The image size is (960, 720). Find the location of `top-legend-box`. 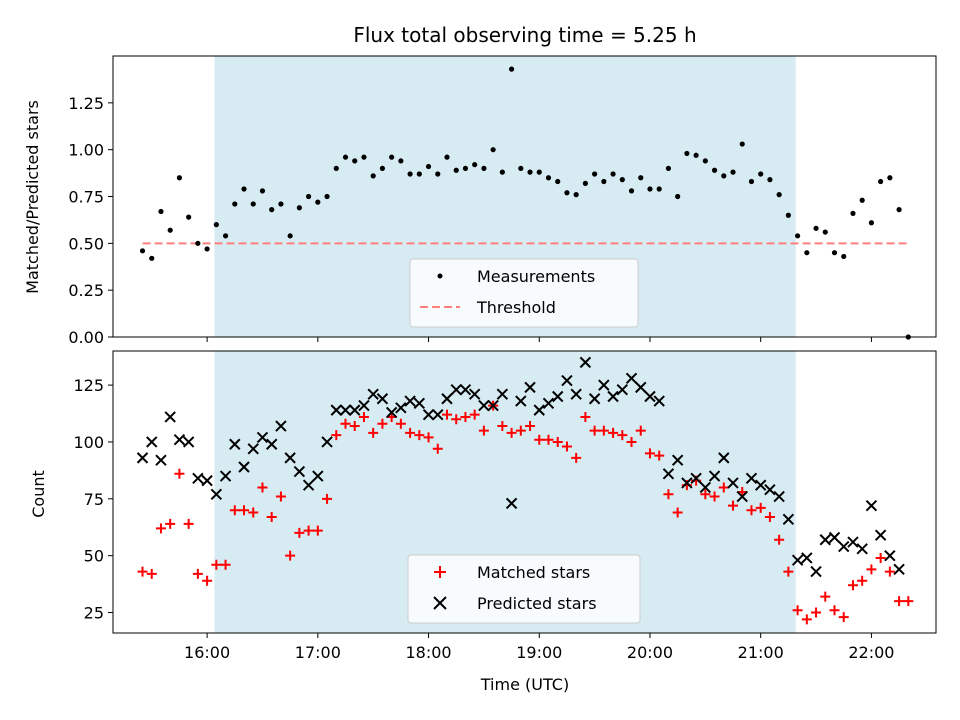

top-legend-box is located at coordinates (524, 293).